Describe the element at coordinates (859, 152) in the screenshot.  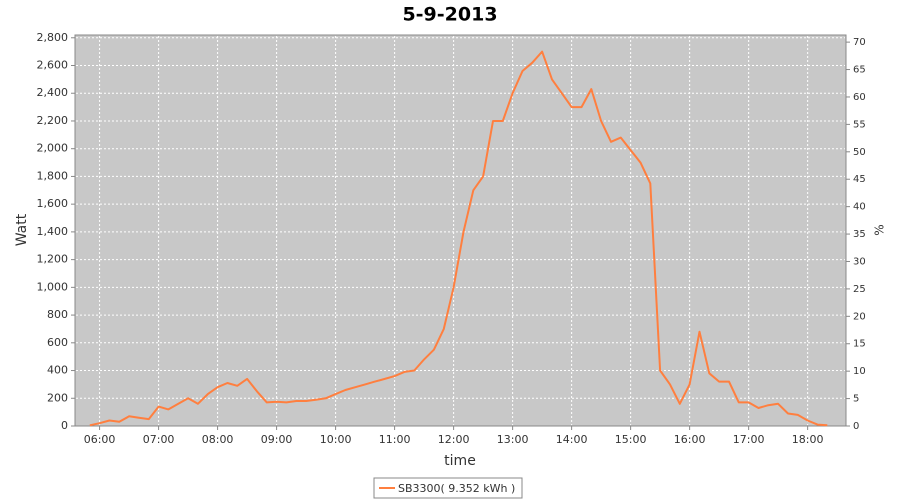
I see `y2-tick-label: 50` at that location.